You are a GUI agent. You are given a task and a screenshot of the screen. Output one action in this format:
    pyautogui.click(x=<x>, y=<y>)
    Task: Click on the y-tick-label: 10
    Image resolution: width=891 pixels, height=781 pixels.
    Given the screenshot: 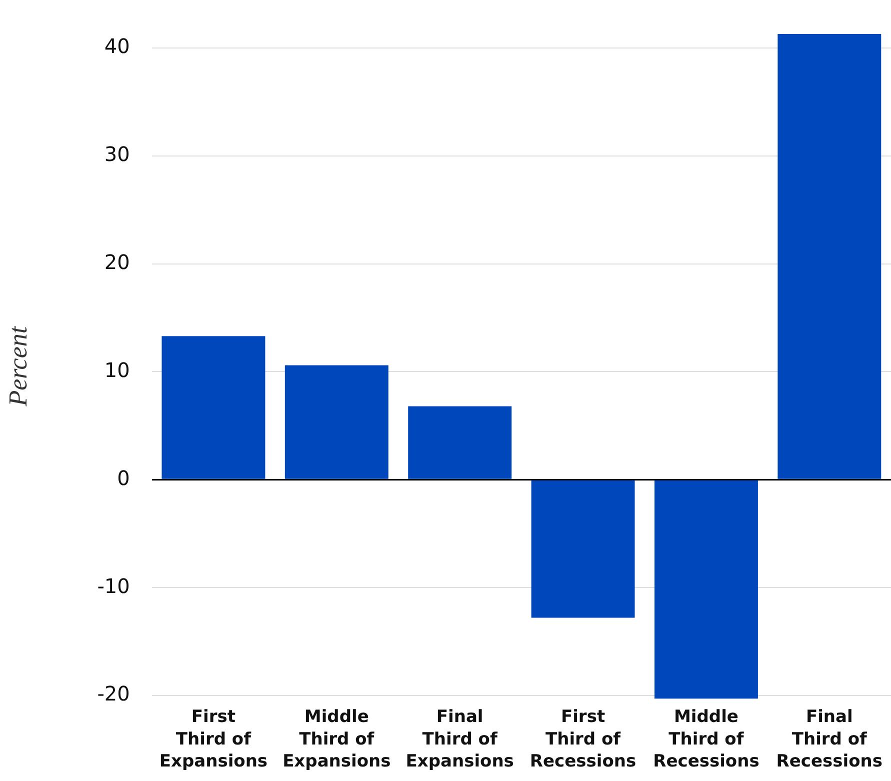 What is the action you would take?
    pyautogui.click(x=117, y=370)
    